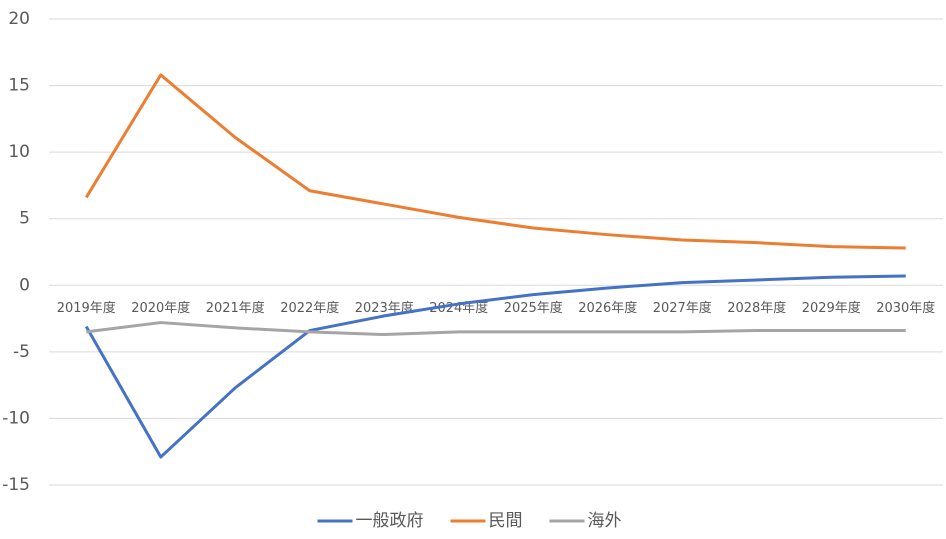 This screenshot has height=539, width=946. I want to click on x-tick-label: 2023年度, so click(384, 308).